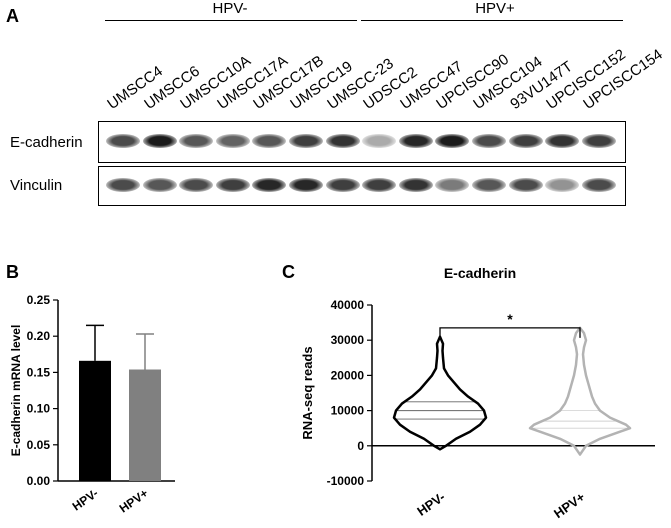 This screenshot has height=528, width=671. I want to click on blot-e-cadherin, so click(362, 142).